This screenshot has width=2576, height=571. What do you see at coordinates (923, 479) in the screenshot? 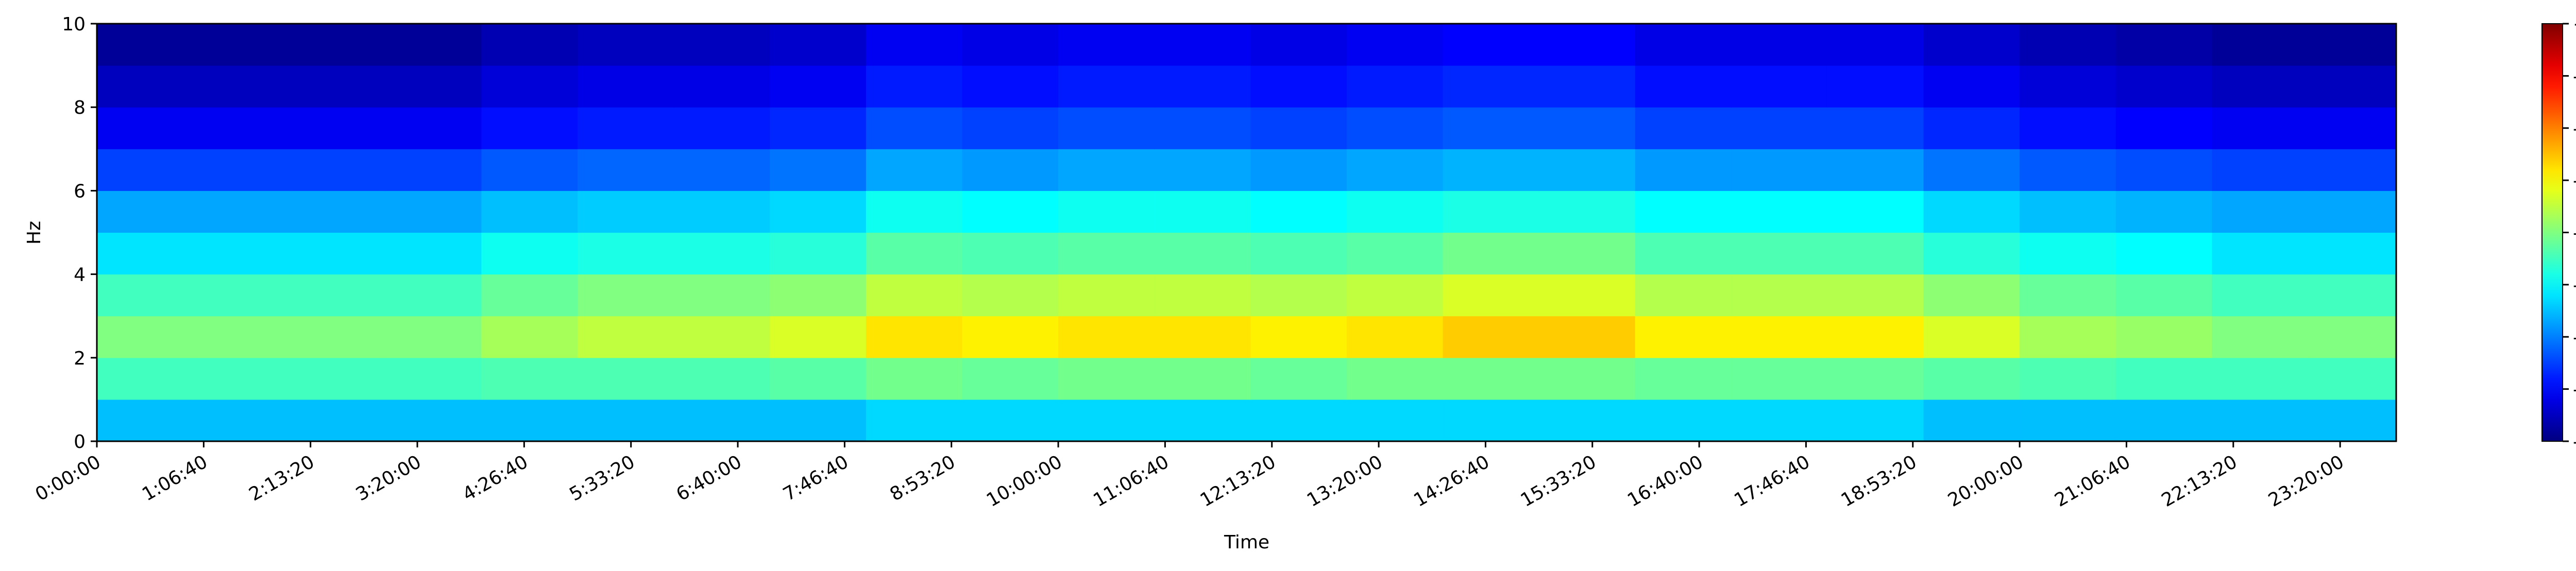
I see `x-tick-label: 8:53:20` at bounding box center [923, 479].